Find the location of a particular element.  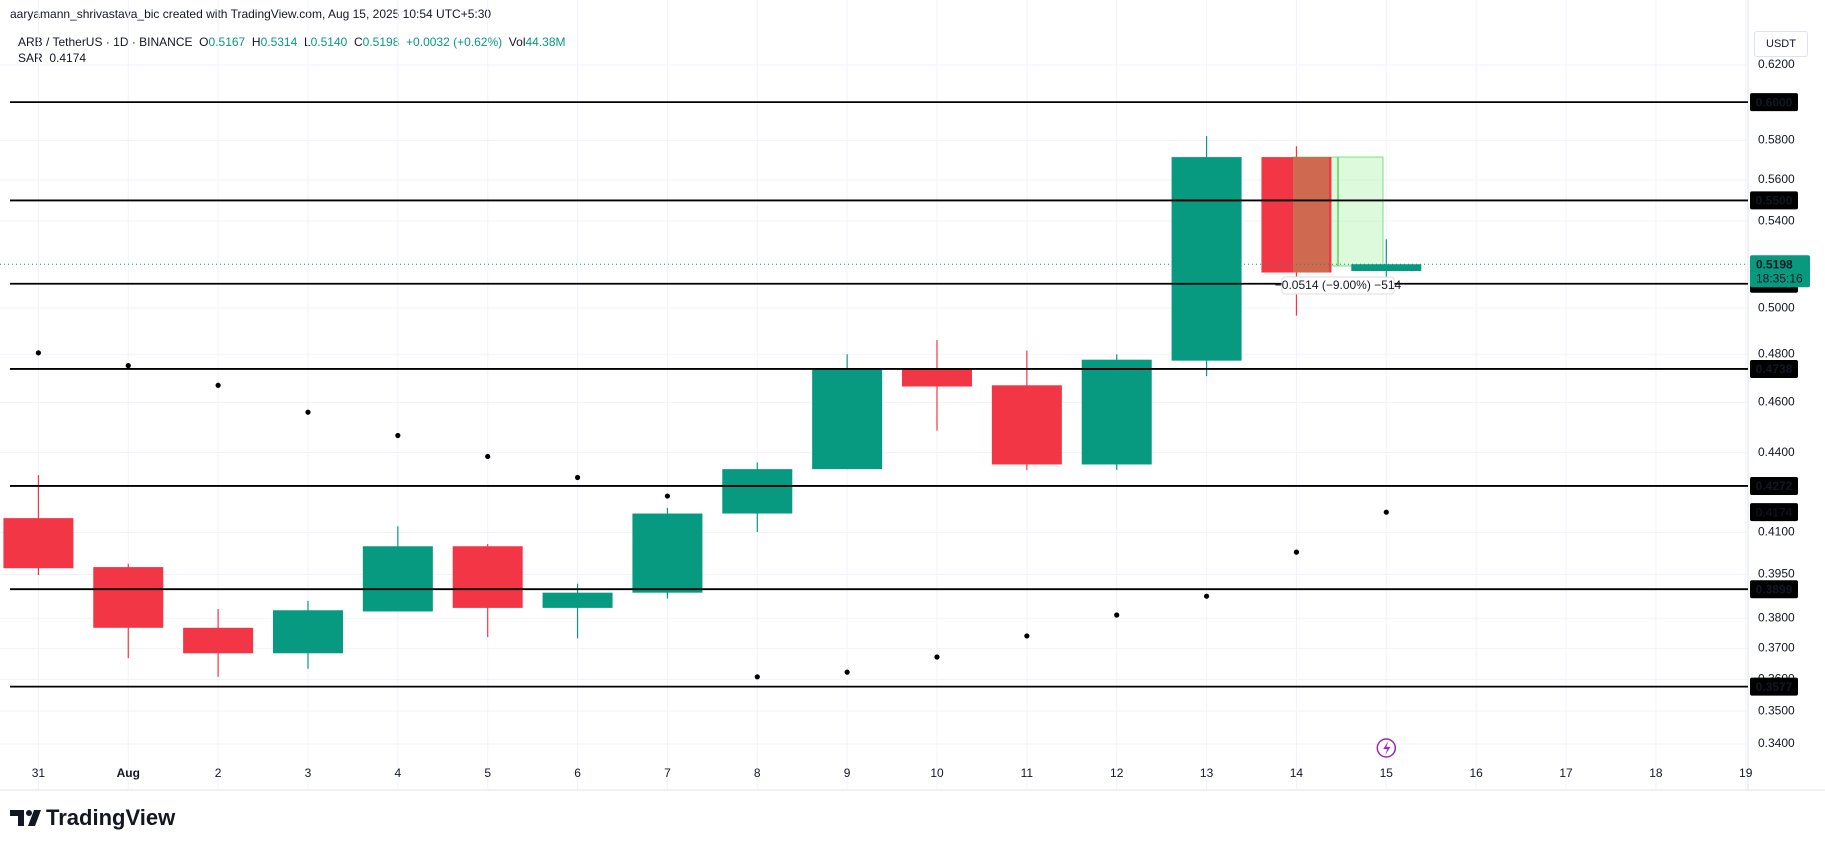

x-tick-label: 2 is located at coordinates (218, 773).